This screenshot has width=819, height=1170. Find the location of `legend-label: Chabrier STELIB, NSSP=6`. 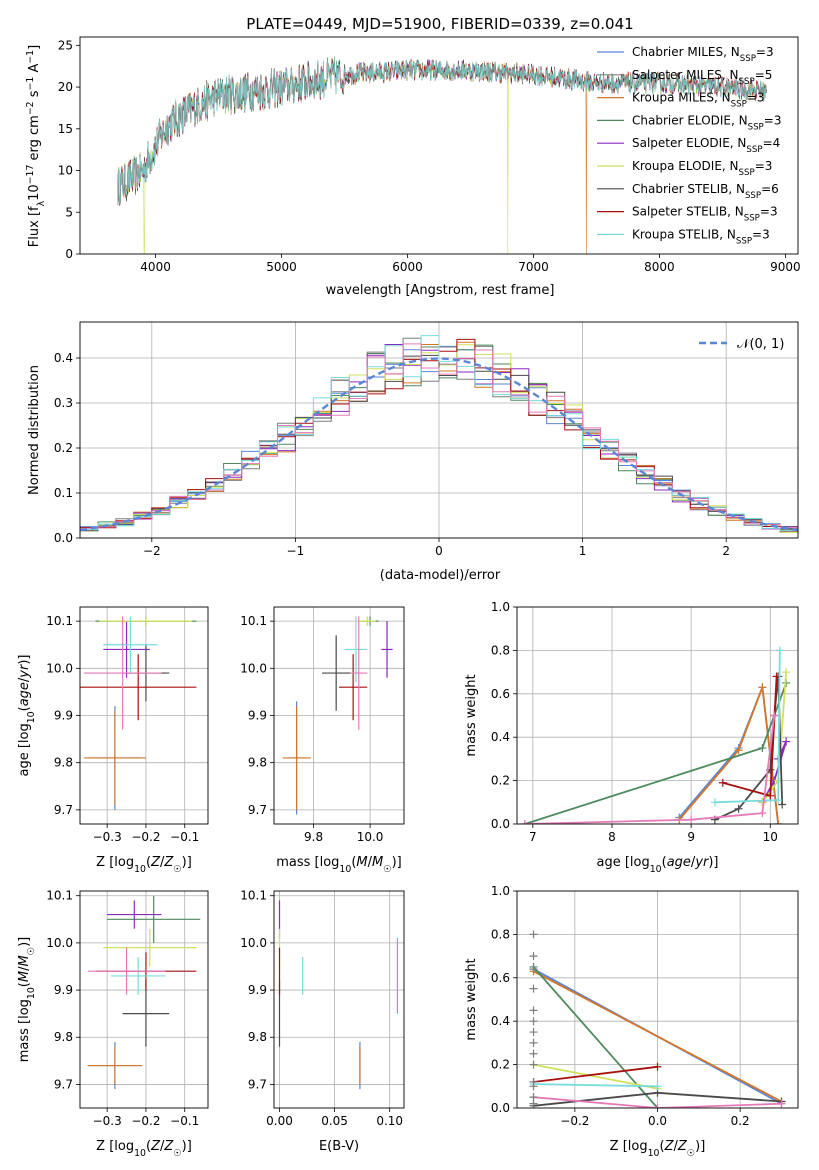

legend-label: Chabrier STELIB, NSSP=6 is located at coordinates (705, 191).